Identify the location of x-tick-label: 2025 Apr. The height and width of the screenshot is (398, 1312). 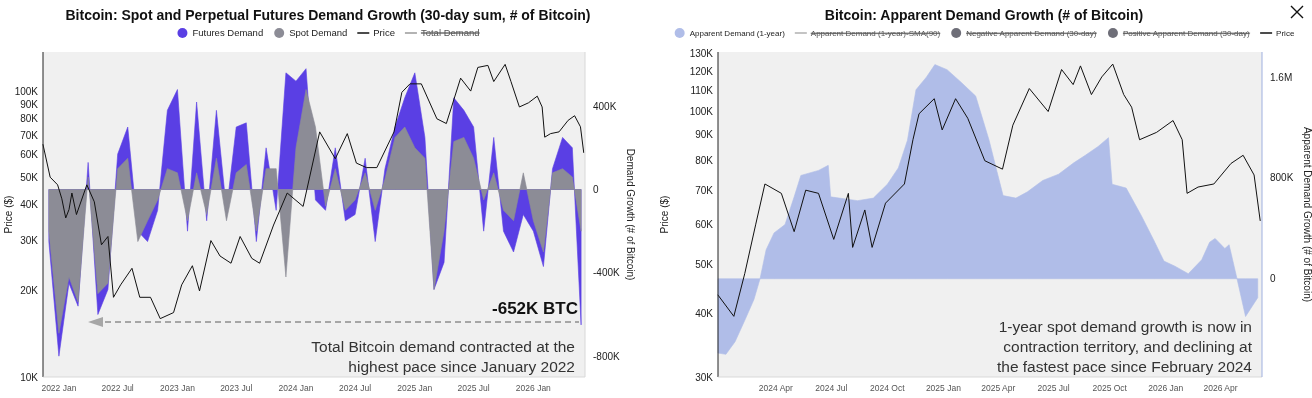
(998, 388).